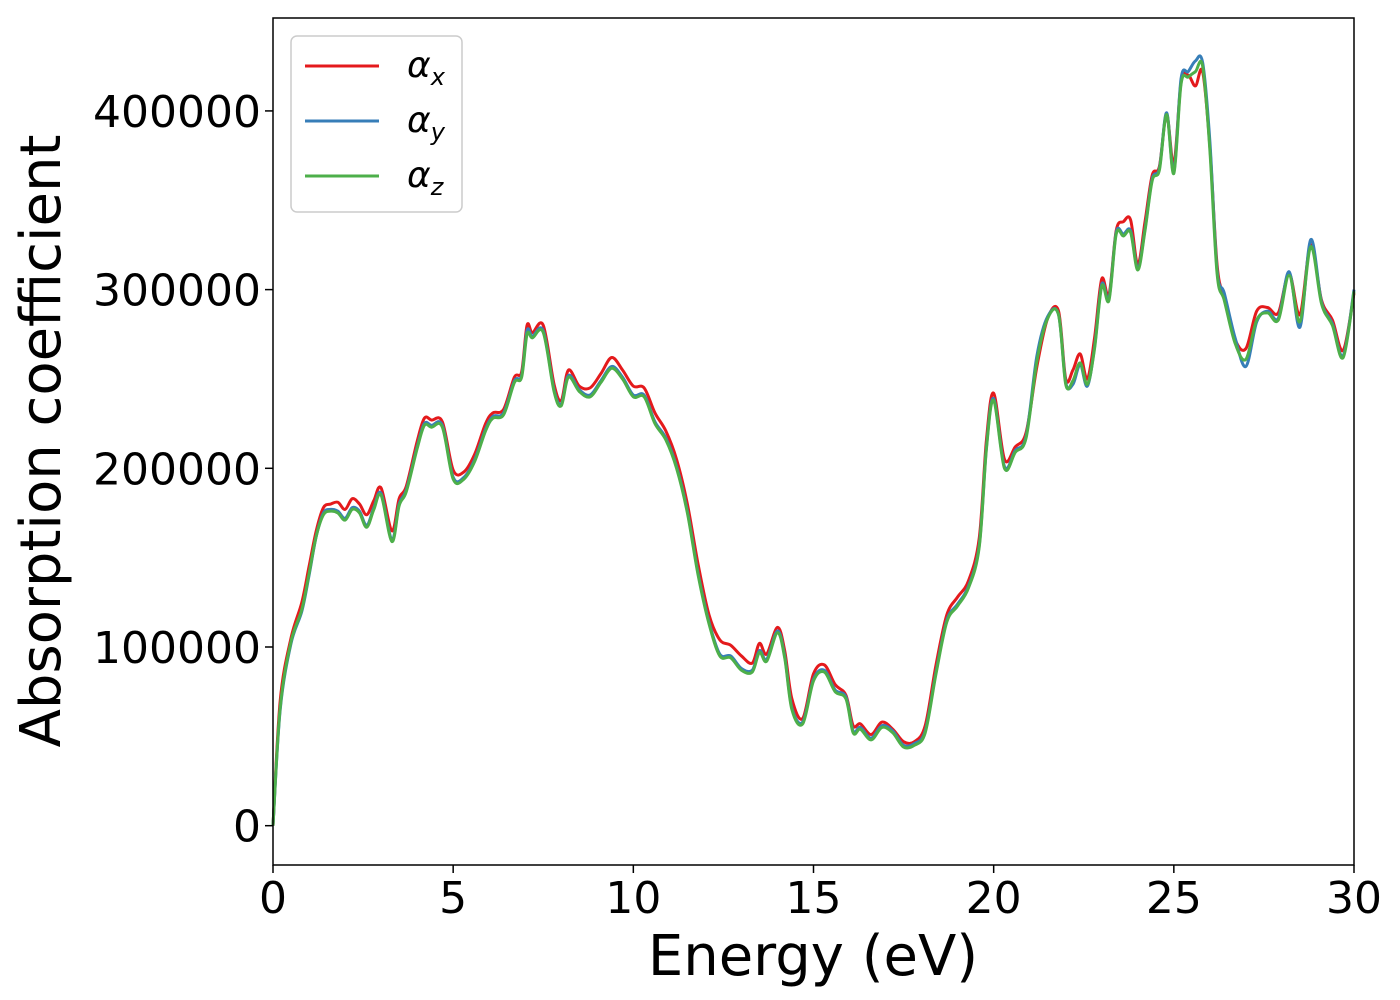 This screenshot has width=1400, height=1000. I want to click on x-tick-label: 5, so click(453, 898).